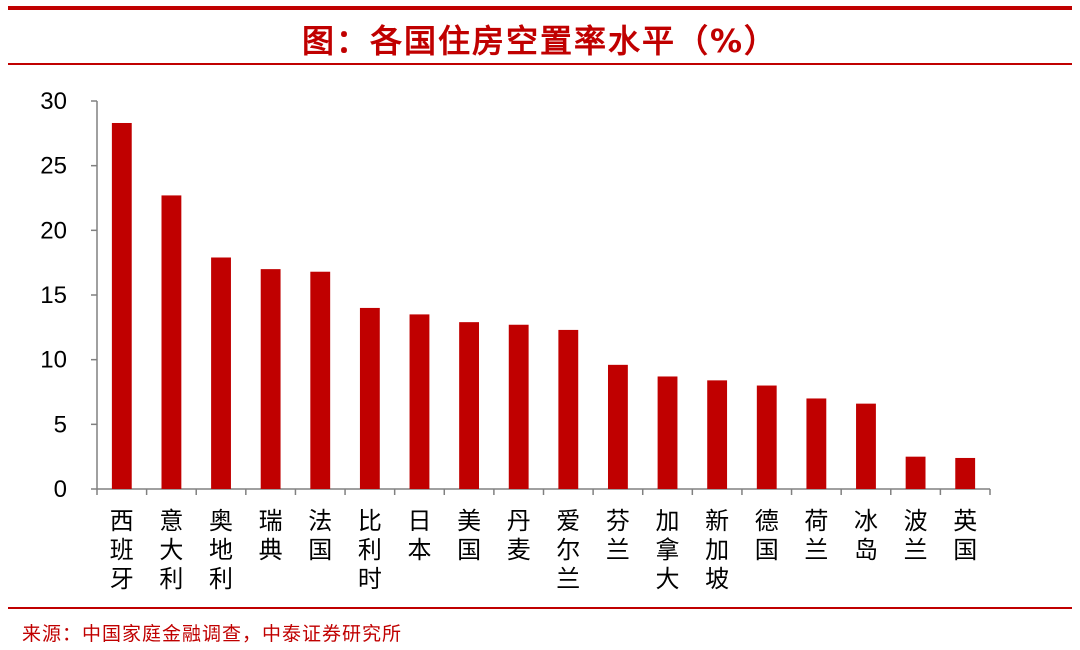 Image resolution: width=1080 pixels, height=650 pixels. I want to click on y-tick-label: 30, so click(53, 101).